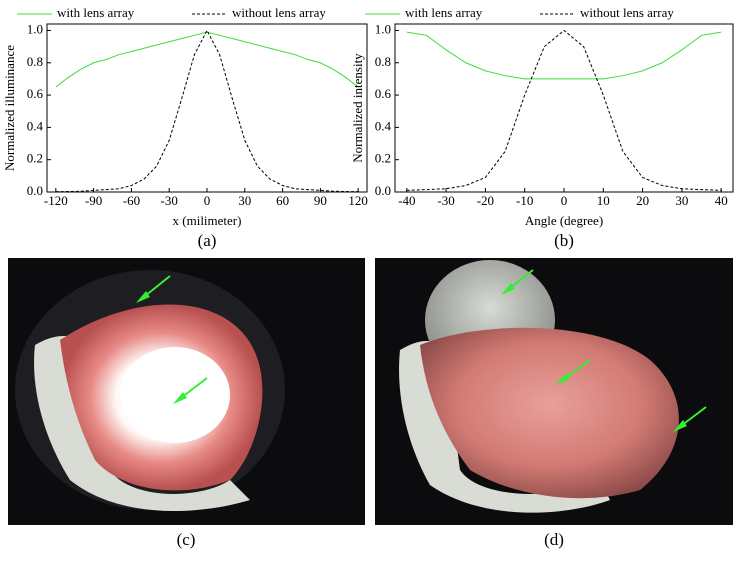 This screenshot has width=740, height=562. Describe the element at coordinates (9, 108) in the screenshot. I see `y-axis-label: Normalized illuminance` at that location.